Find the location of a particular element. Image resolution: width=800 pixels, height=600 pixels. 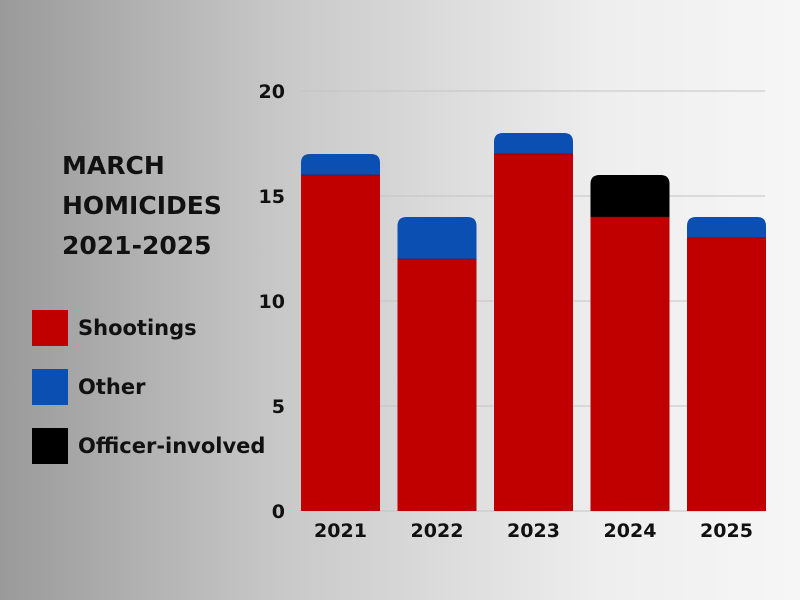

chart-title-line-1: MARCH is located at coordinates (113, 165).